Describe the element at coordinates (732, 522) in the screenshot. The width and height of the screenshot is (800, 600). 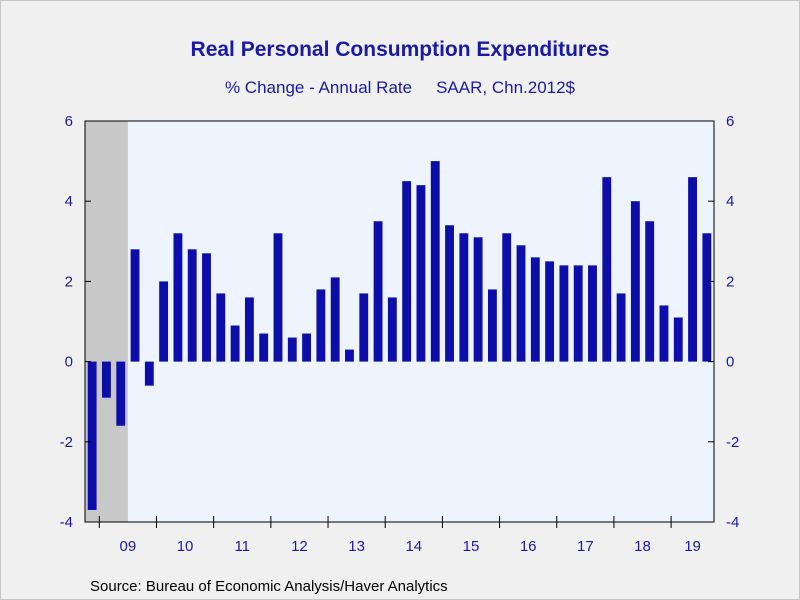
I see `right-tick-label--4: -4` at that location.